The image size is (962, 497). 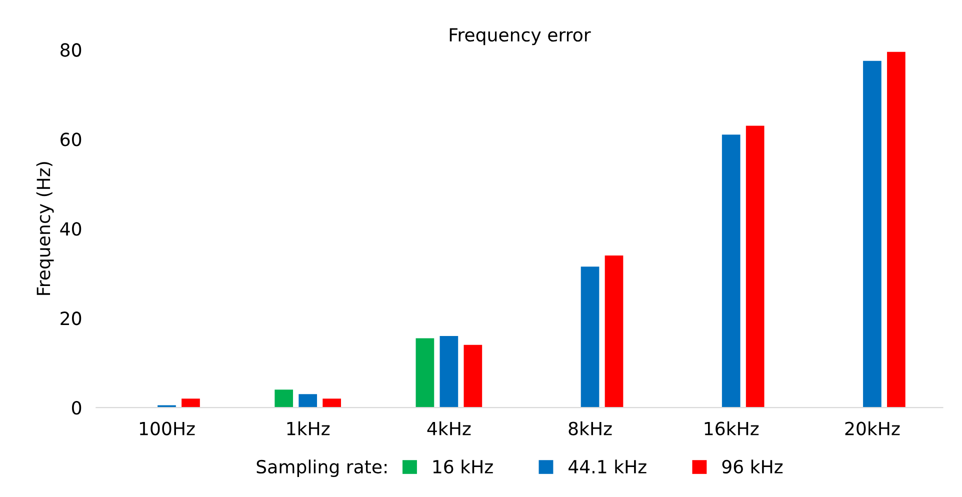 What do you see at coordinates (308, 428) in the screenshot?
I see `x-tick-label: 1kHz` at bounding box center [308, 428].